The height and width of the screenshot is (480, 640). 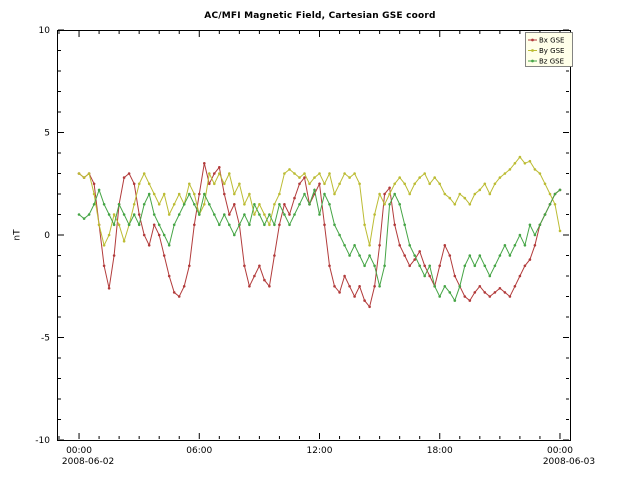 What do you see at coordinates (42, 441) in the screenshot?
I see `y-tick-label: -10` at bounding box center [42, 441].